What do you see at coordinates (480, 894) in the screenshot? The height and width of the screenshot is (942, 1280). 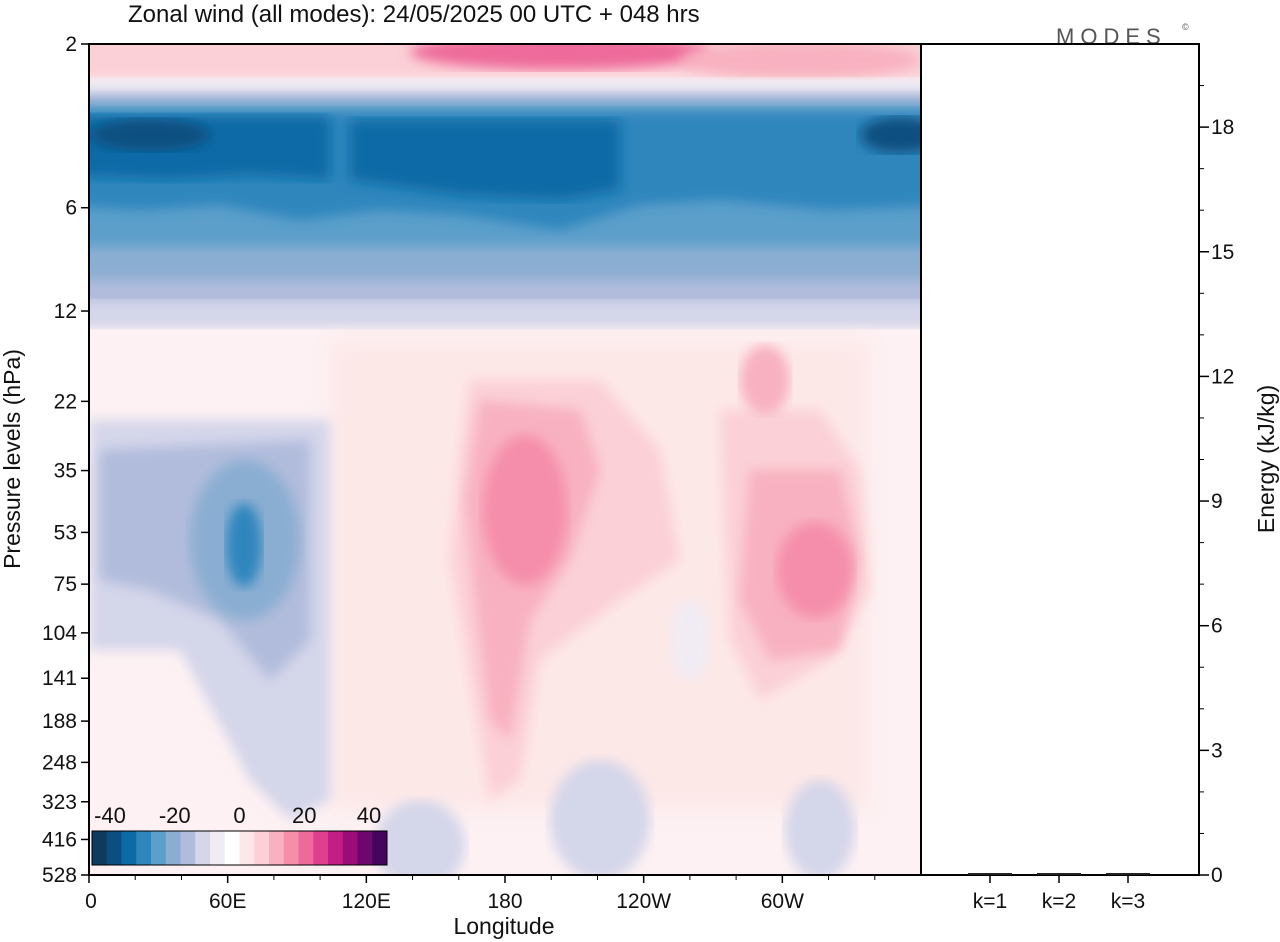 I see `x-axis: 0 60E 120E 180 120W 60W` at bounding box center [480, 894].